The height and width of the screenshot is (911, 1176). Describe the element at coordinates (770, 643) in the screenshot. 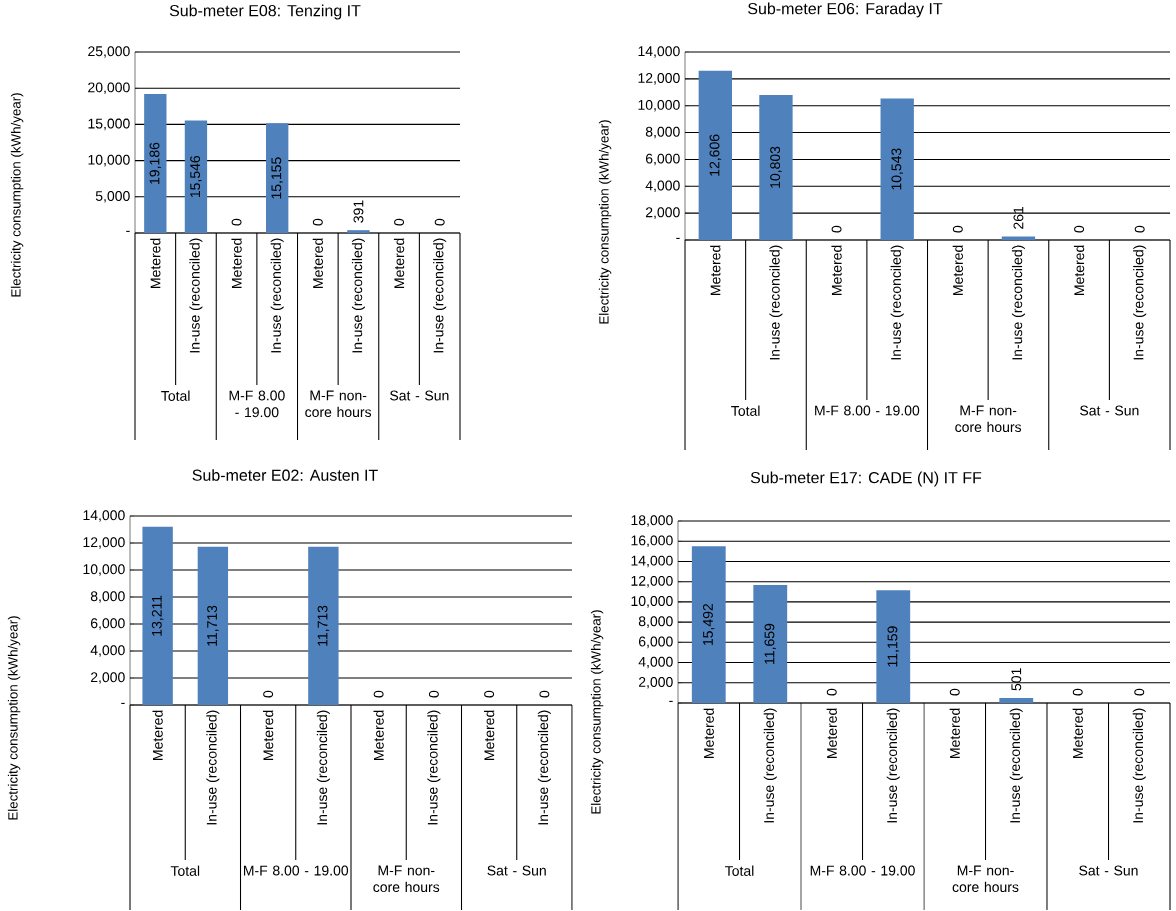

I see `data-label: 11,659` at that location.